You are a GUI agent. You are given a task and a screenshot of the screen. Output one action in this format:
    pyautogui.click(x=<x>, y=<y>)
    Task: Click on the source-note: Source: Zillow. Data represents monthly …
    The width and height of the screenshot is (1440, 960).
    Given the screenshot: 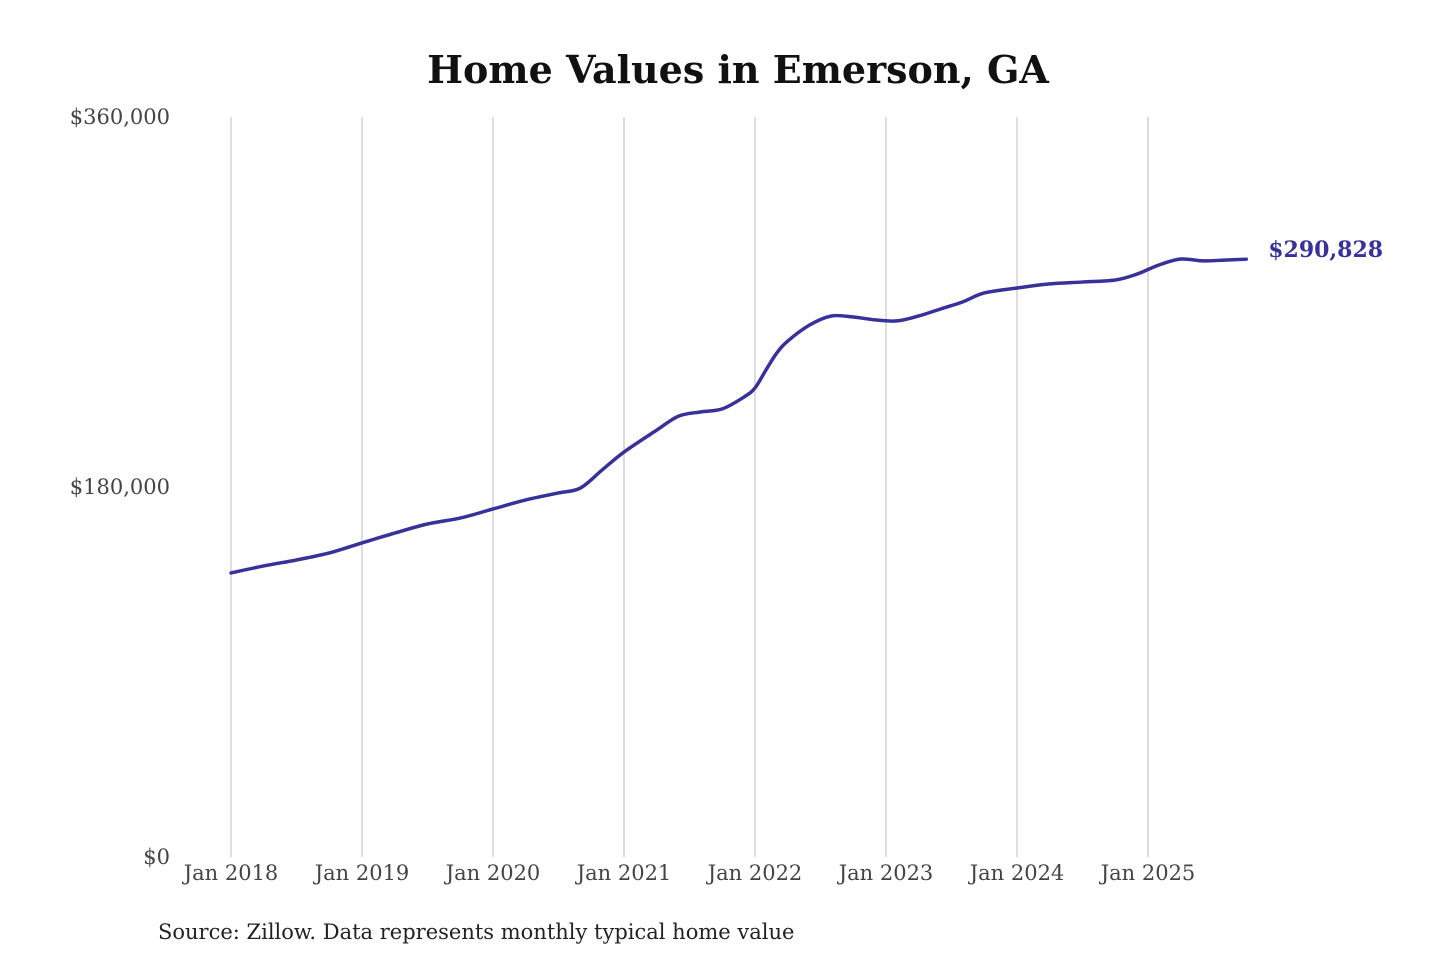 What is the action you would take?
    pyautogui.click(x=476, y=932)
    